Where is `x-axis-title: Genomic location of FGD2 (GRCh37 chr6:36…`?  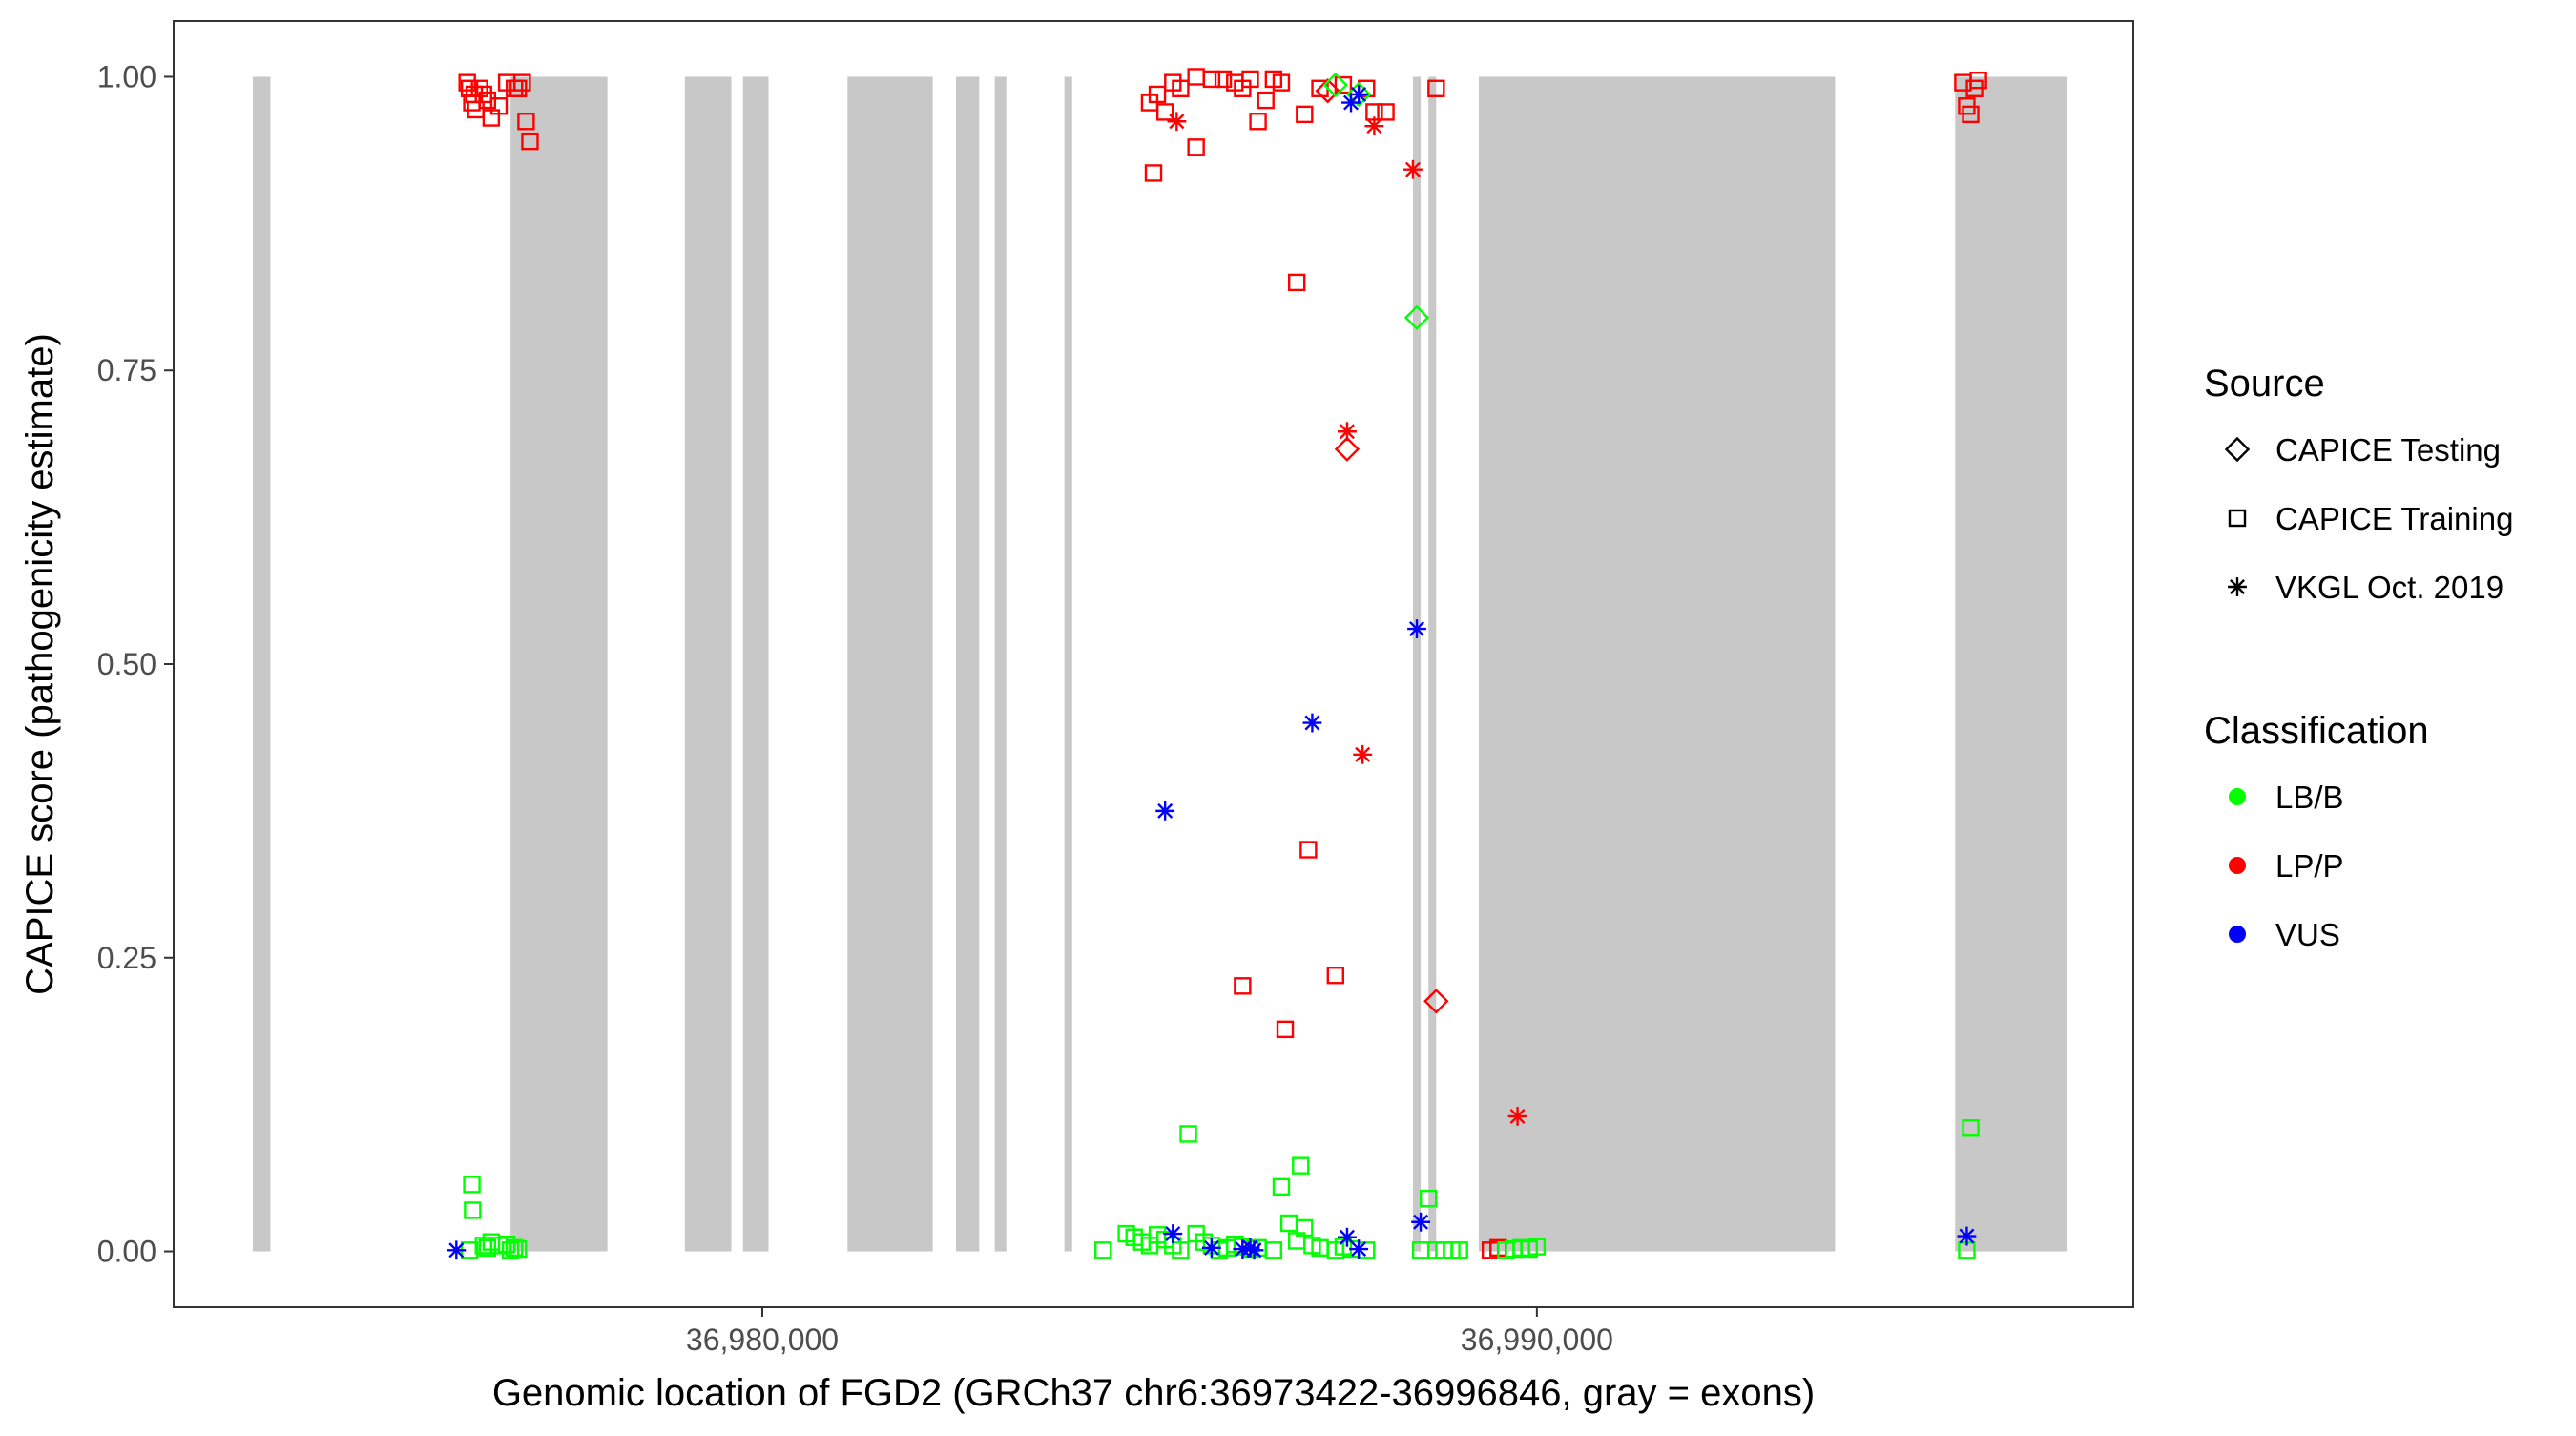 x-axis-title: Genomic location of FGD2 (GRCh37 chr6:36… is located at coordinates (1153, 1393).